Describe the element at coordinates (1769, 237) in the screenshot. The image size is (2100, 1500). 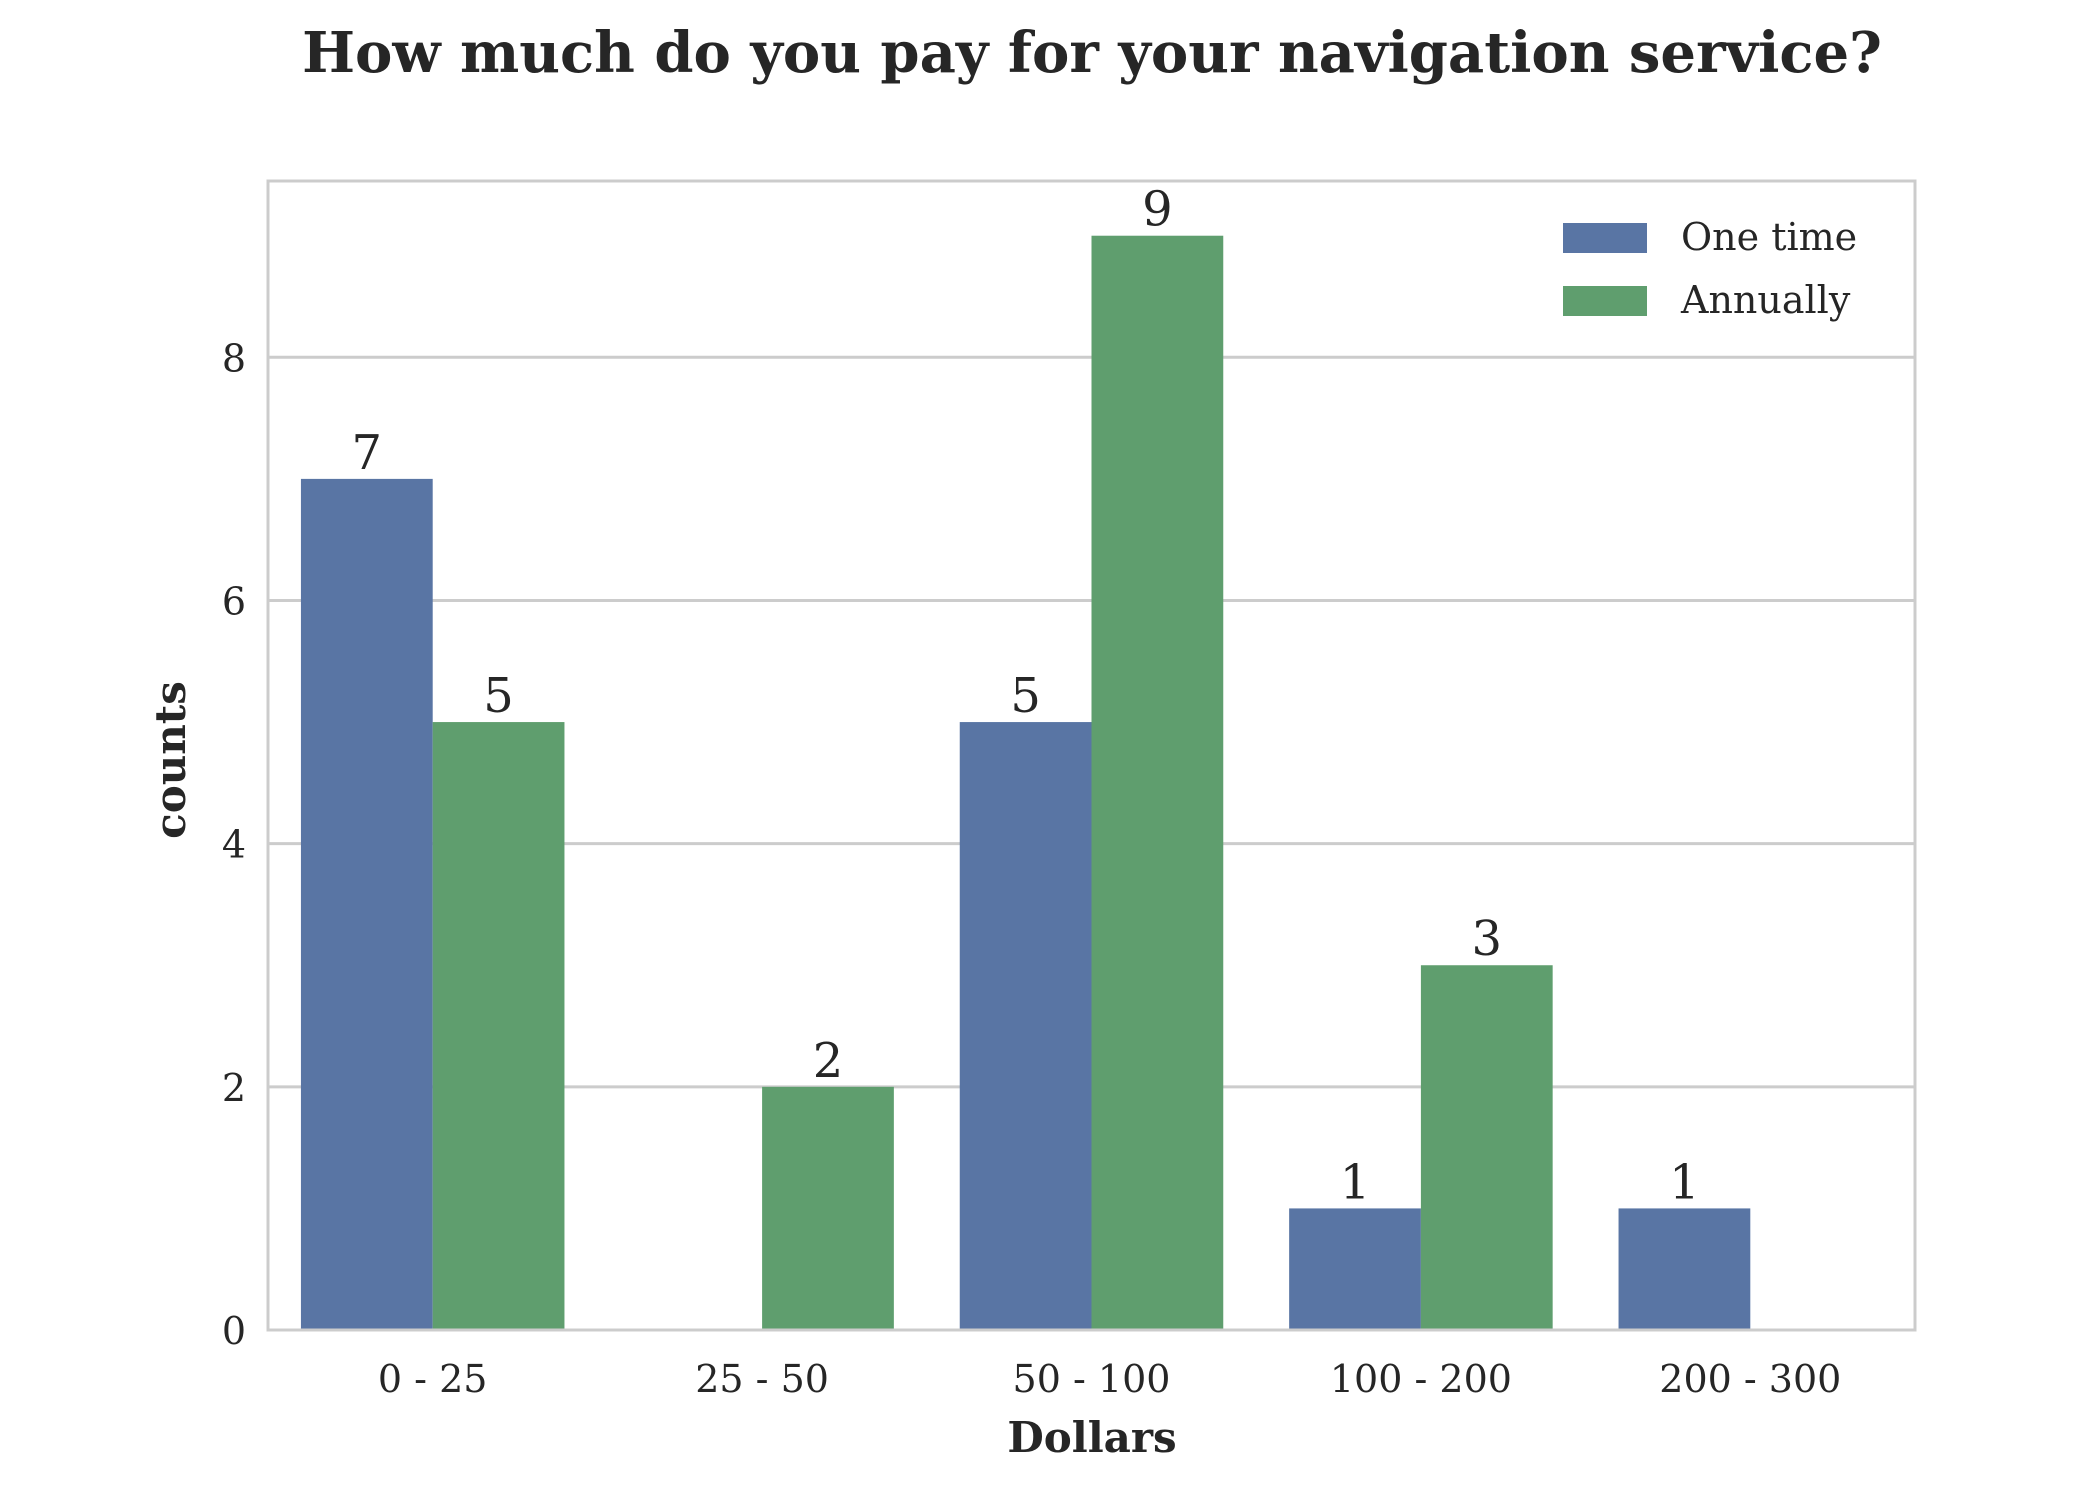
I see `legend-label: One time` at that location.